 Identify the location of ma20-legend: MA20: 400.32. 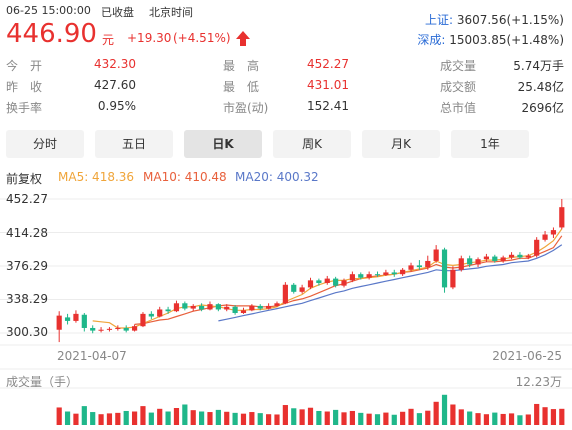
(277, 177).